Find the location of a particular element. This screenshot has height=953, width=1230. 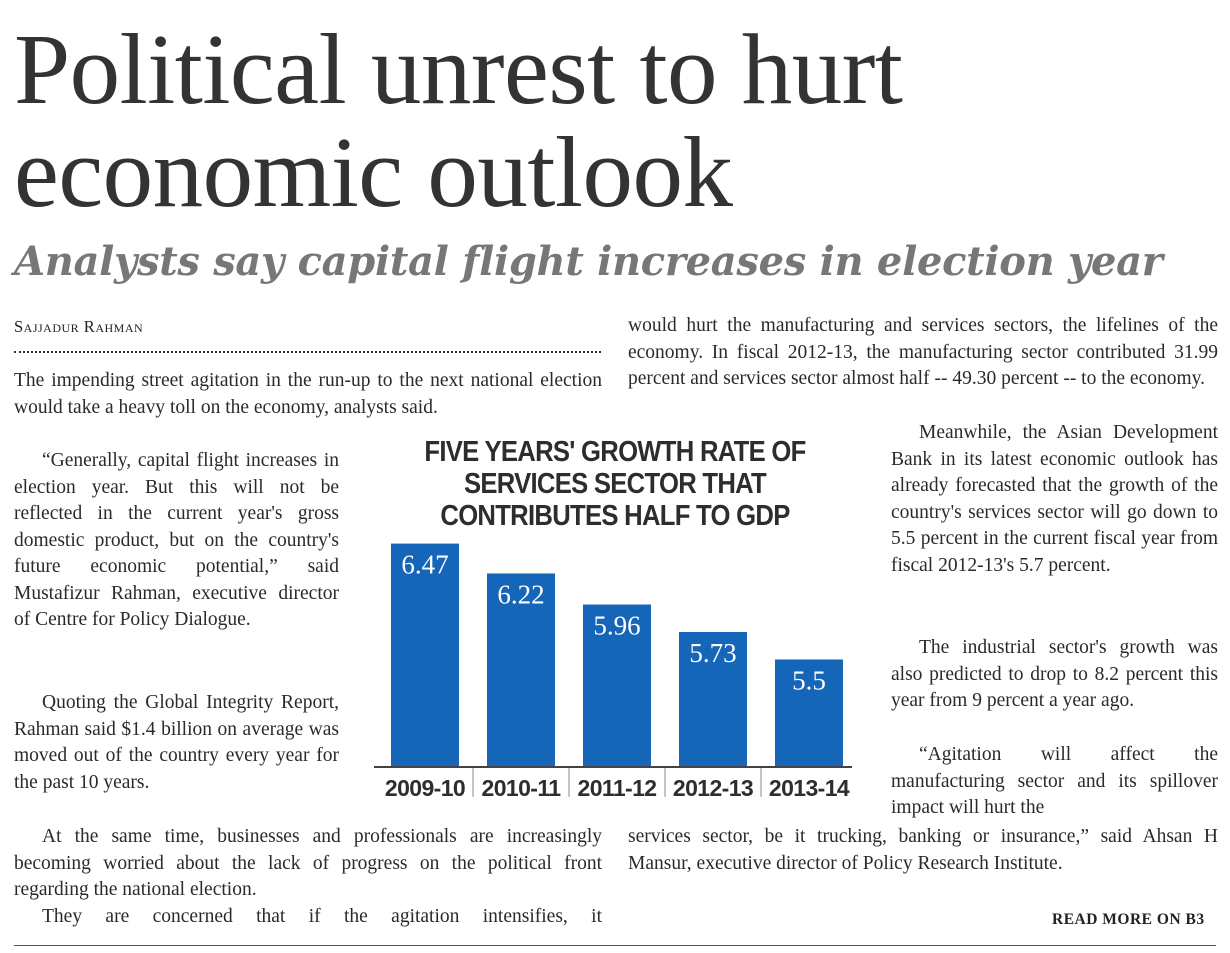

read-more-link: READ MORE ON B3 is located at coordinates (1128, 919).